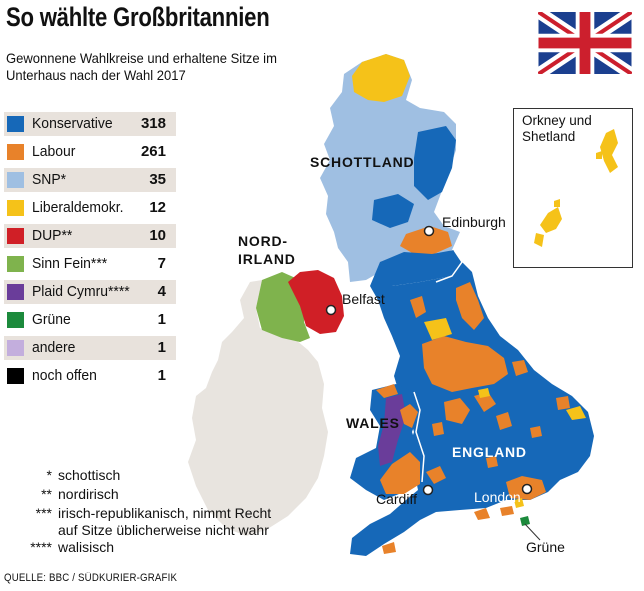 Image resolution: width=644 pixels, height=591 pixels. Describe the element at coordinates (532, 532) in the screenshot. I see `gruene-leader-line` at that location.